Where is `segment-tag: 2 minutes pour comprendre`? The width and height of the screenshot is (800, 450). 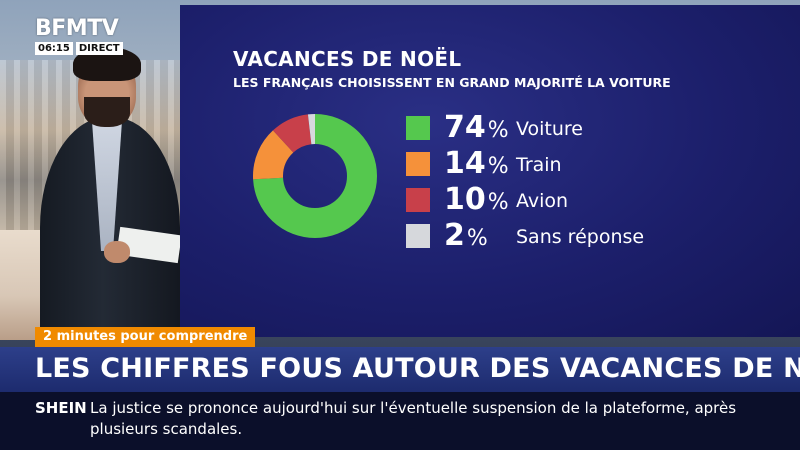 segment-tag: 2 minutes pour comprendre is located at coordinates (145, 337).